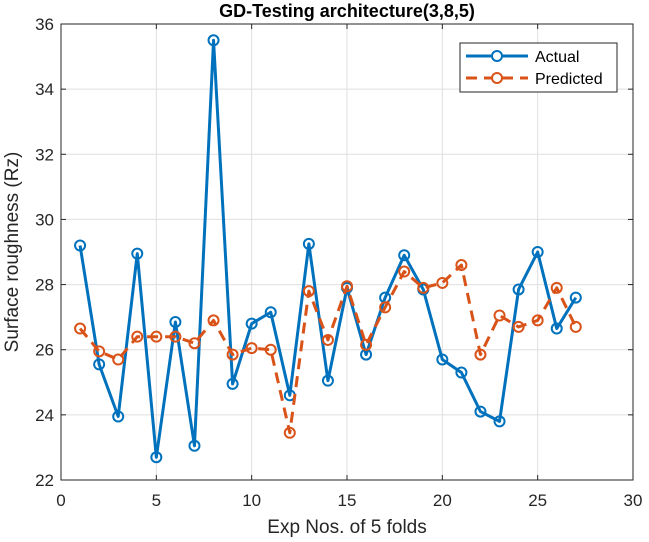  What do you see at coordinates (557, 57) in the screenshot?
I see `legend-label-actual: Actual` at bounding box center [557, 57].